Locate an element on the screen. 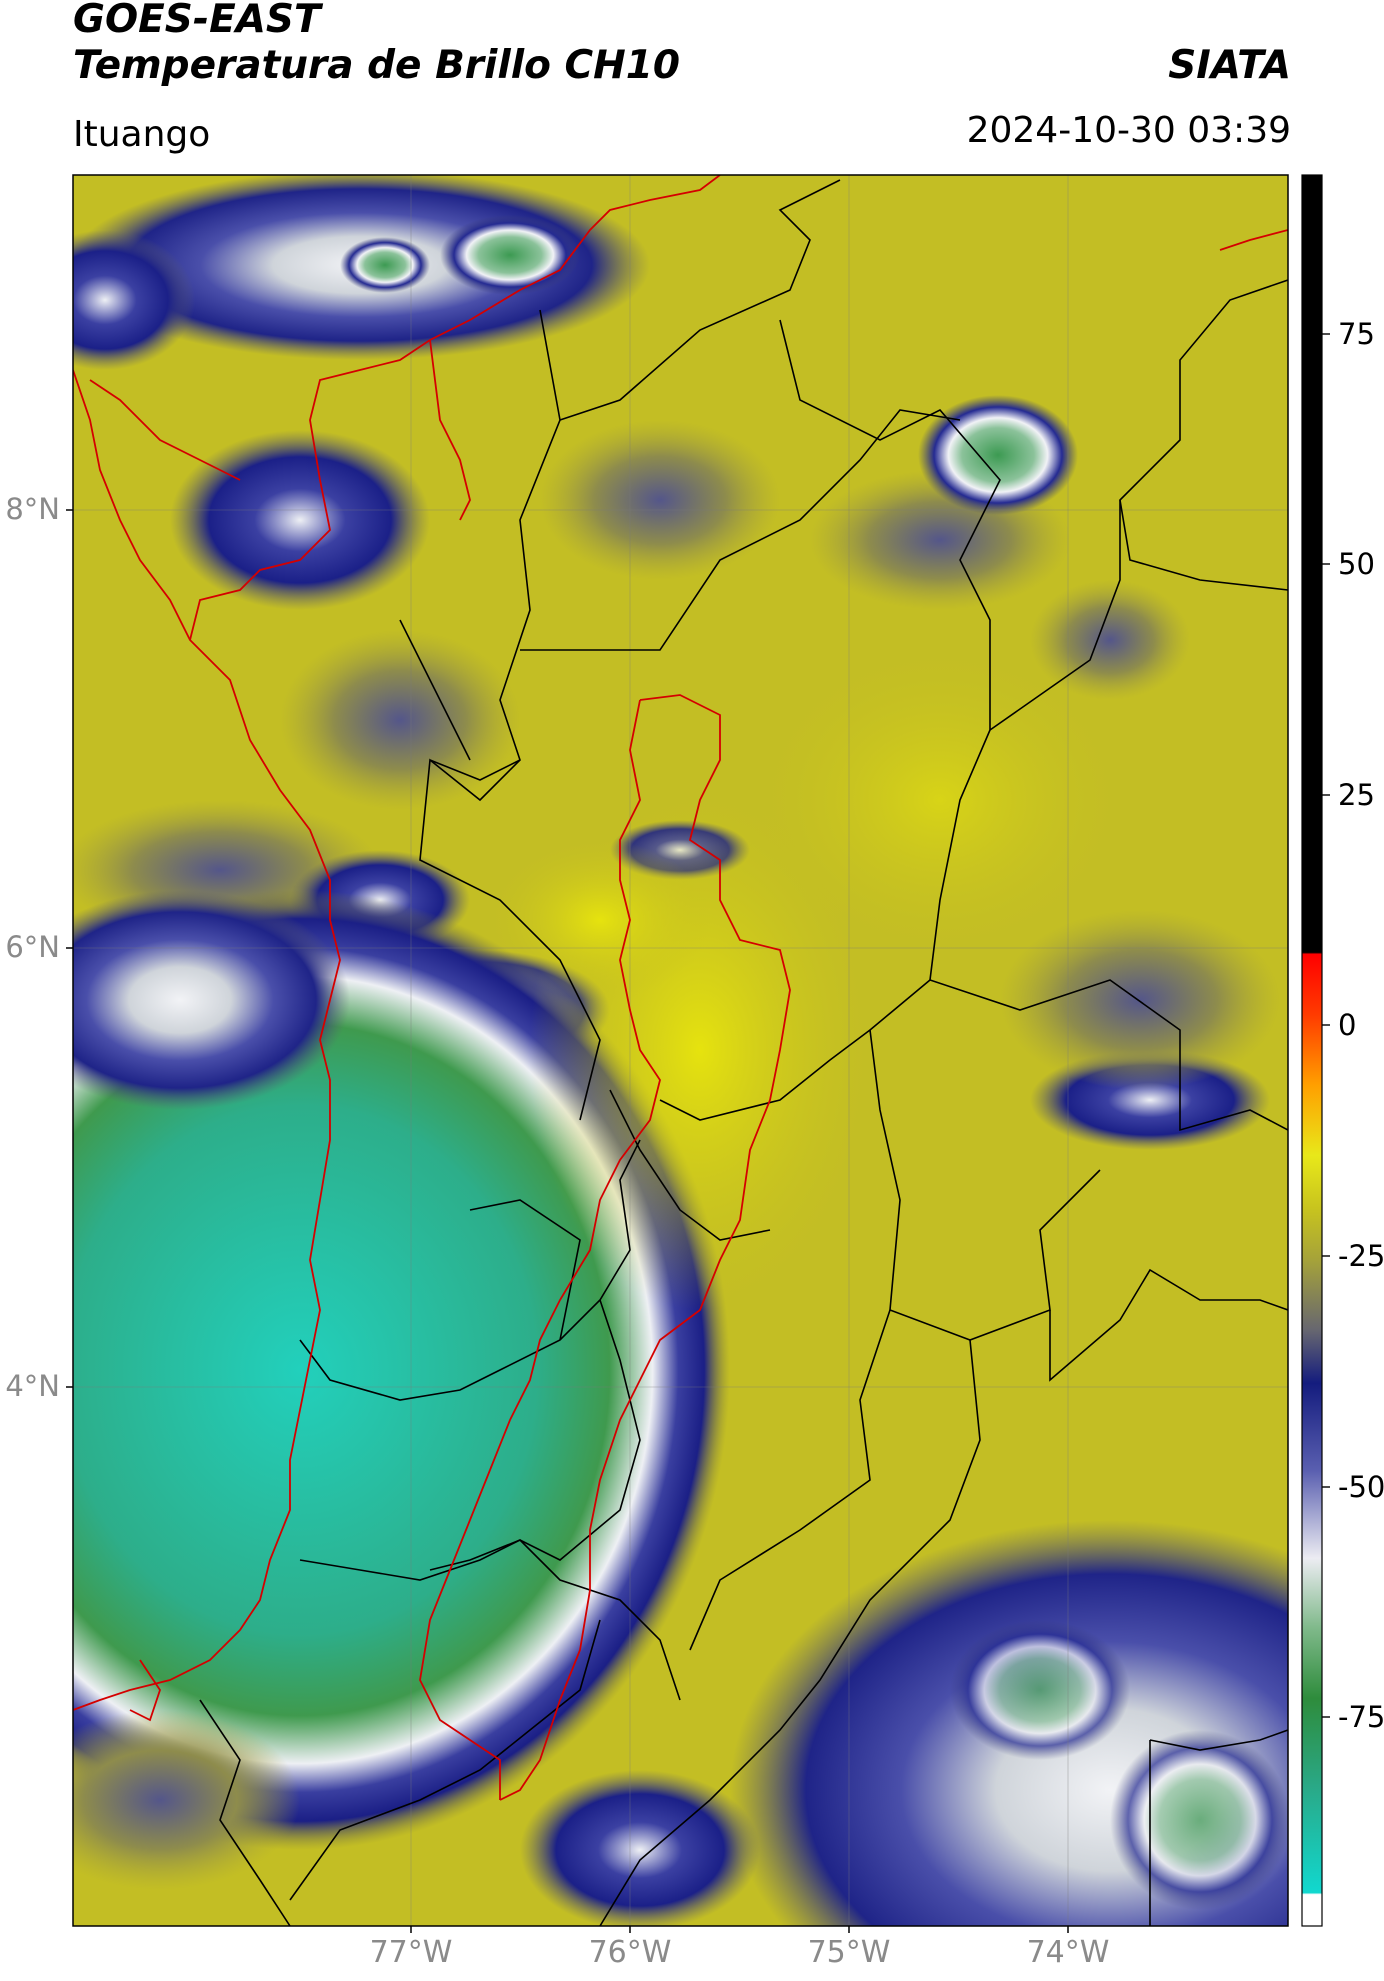 Image resolution: width=1384 pixels, height=1981 pixels. colorbar-tick-minus-75: -75 is located at coordinates (1361, 1717).